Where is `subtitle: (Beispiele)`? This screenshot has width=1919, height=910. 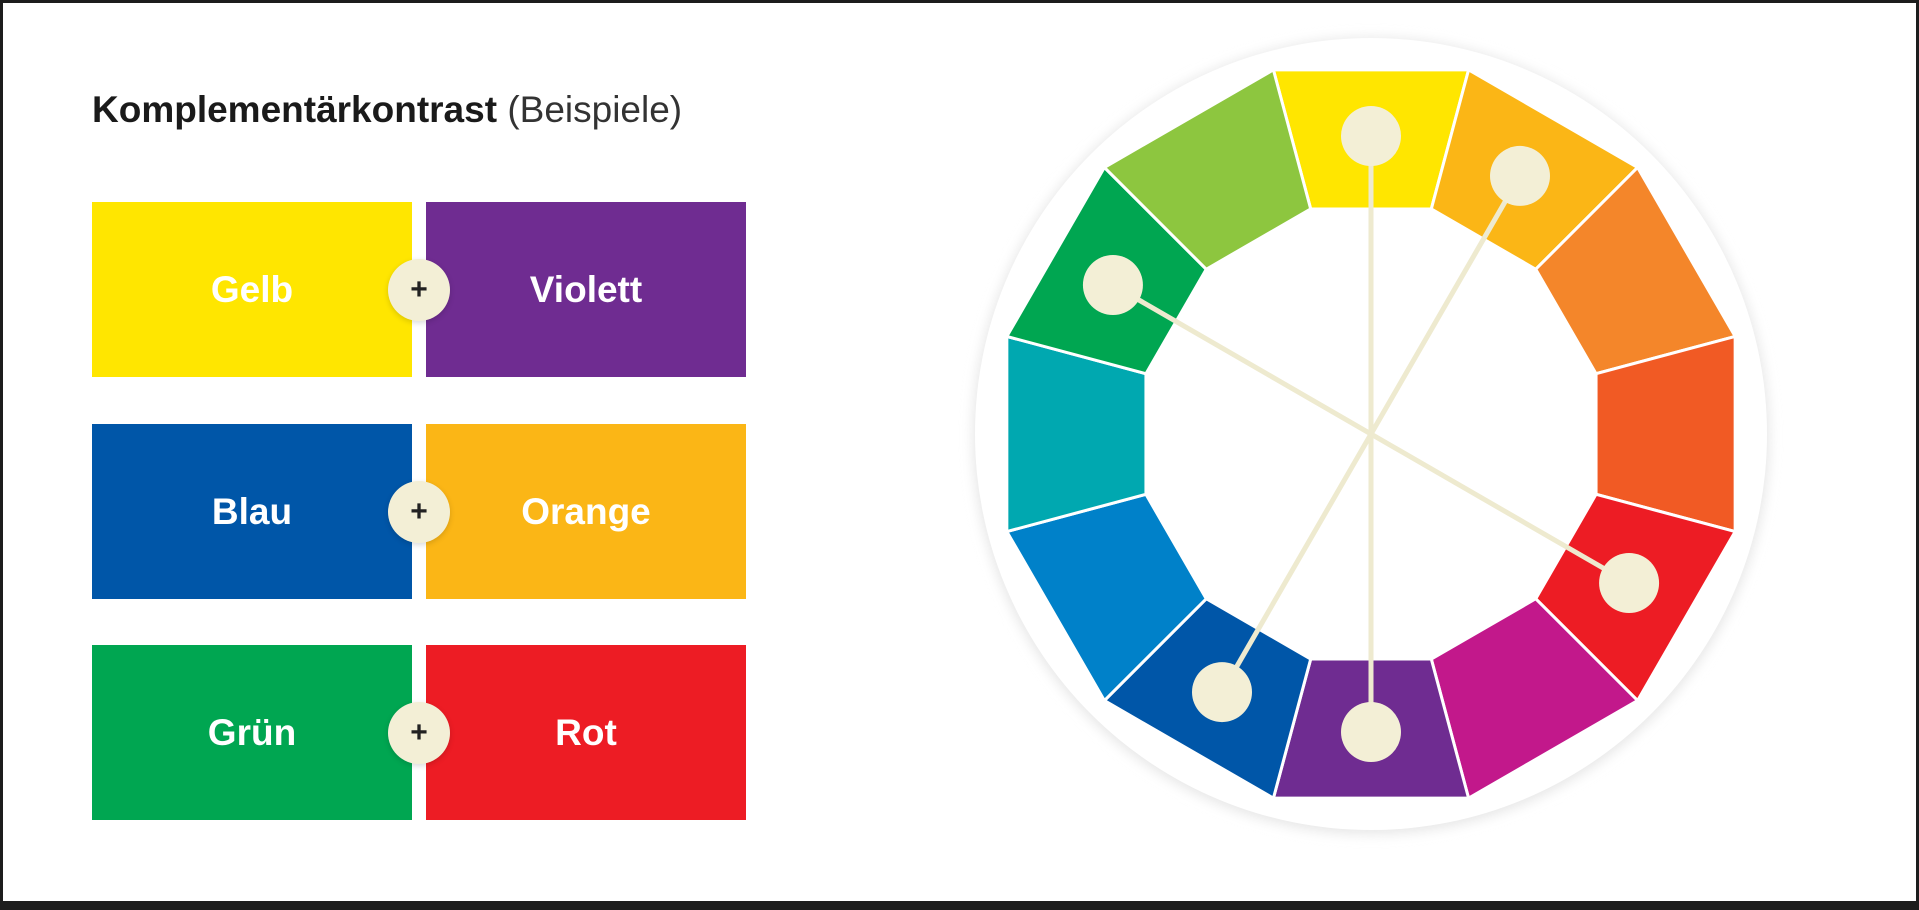 subtitle: (Beispiele) is located at coordinates (595, 109).